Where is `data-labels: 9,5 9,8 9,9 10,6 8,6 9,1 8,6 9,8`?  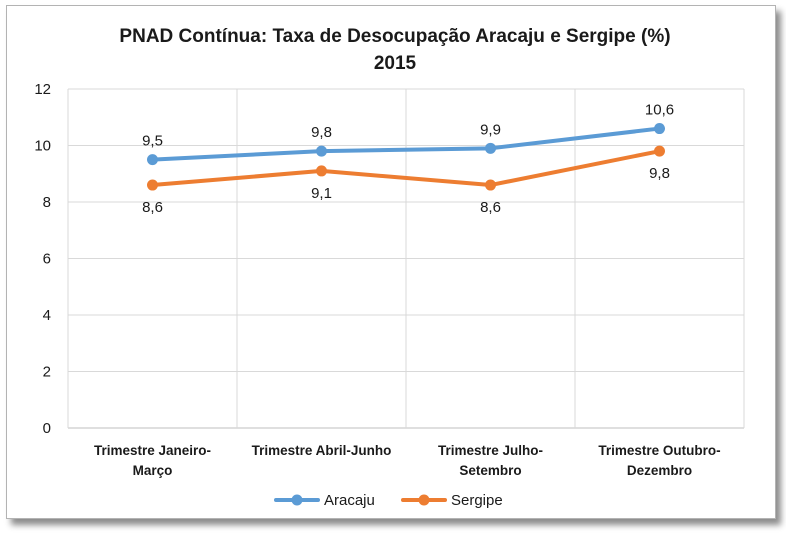
data-labels: 9,5 9,8 9,9 10,6 8,6 9,1 8,6 9,8 is located at coordinates (408, 159).